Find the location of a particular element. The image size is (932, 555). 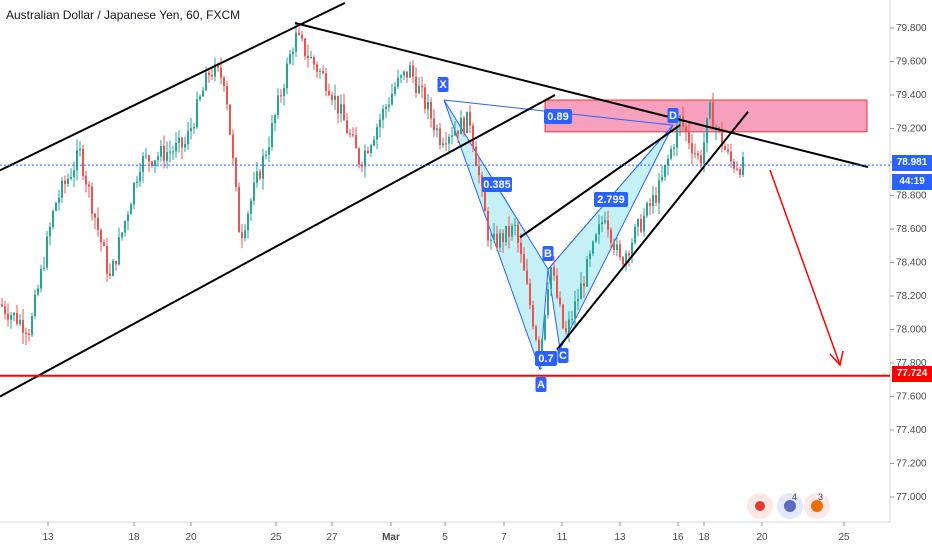

ratio-label: 0.89 is located at coordinates (557, 117).